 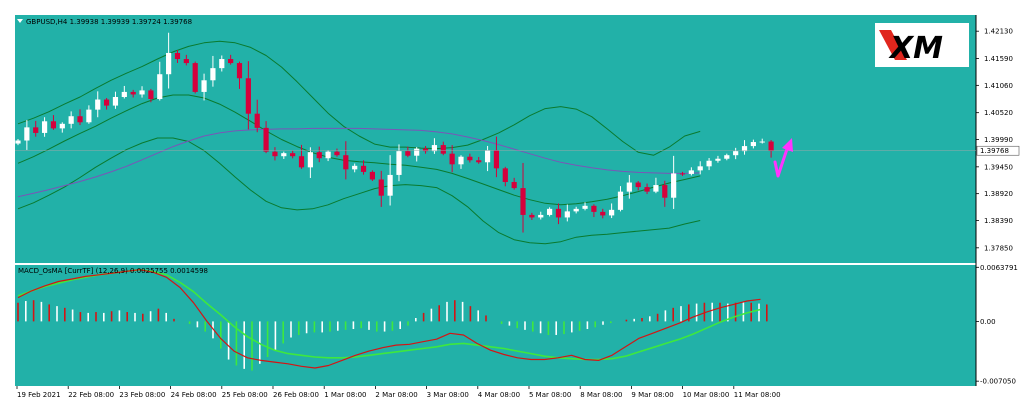 I want to click on time-tick-label: 9 Mar 08:00, so click(x=652, y=395).